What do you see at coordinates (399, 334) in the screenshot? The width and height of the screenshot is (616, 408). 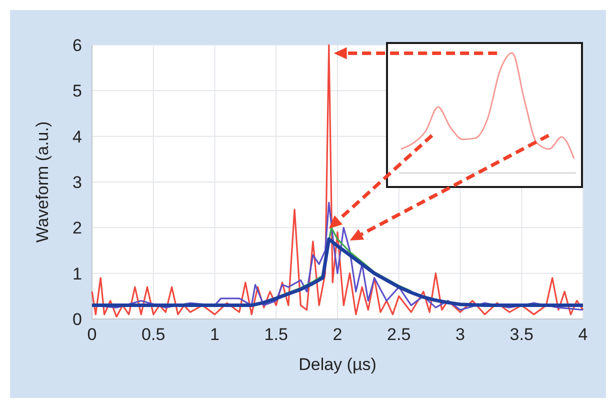 I see `x-tick-label: 2.5` at bounding box center [399, 334].